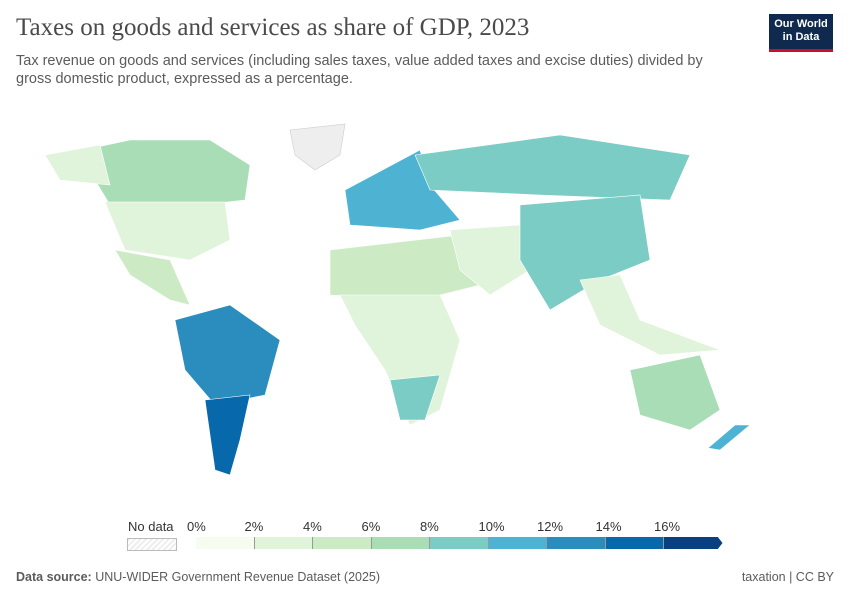 This screenshot has width=850, height=600. I want to click on russia, so click(552, 167).